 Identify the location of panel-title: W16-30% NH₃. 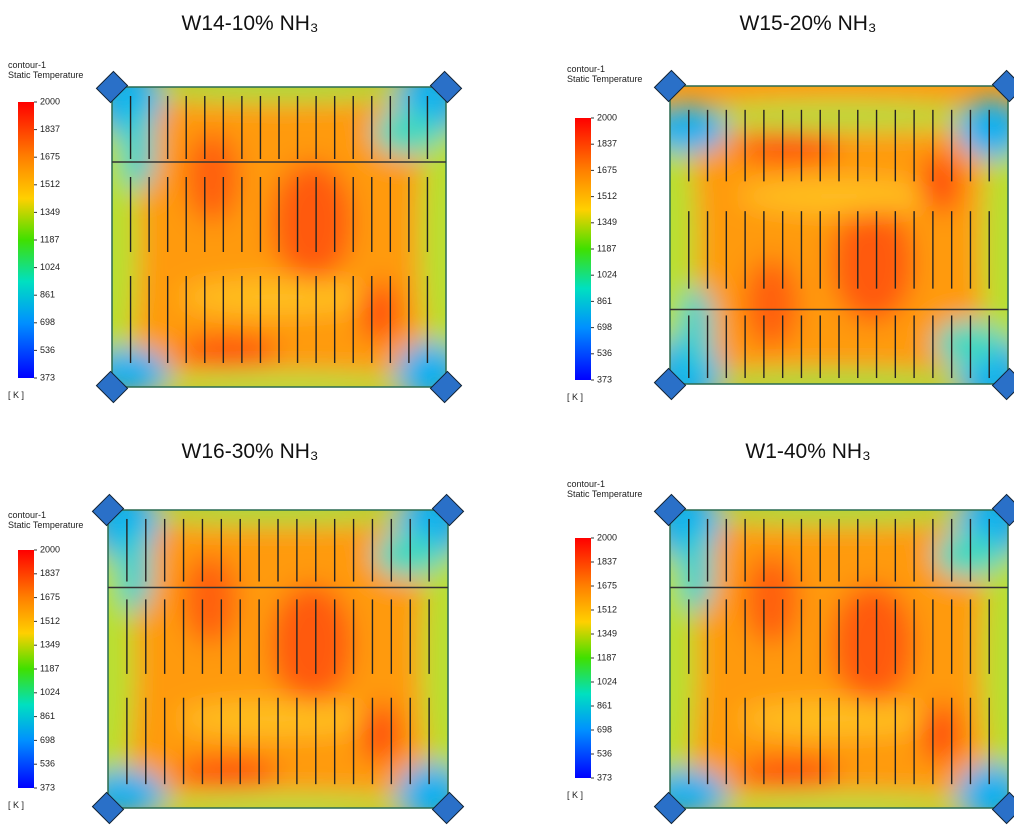
(250, 451).